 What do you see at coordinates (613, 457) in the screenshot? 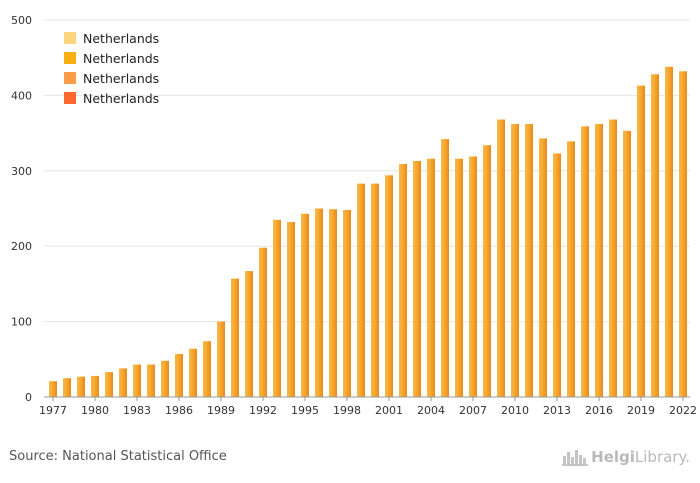
I see `logo-text-helgi: Helgi` at bounding box center [613, 457].